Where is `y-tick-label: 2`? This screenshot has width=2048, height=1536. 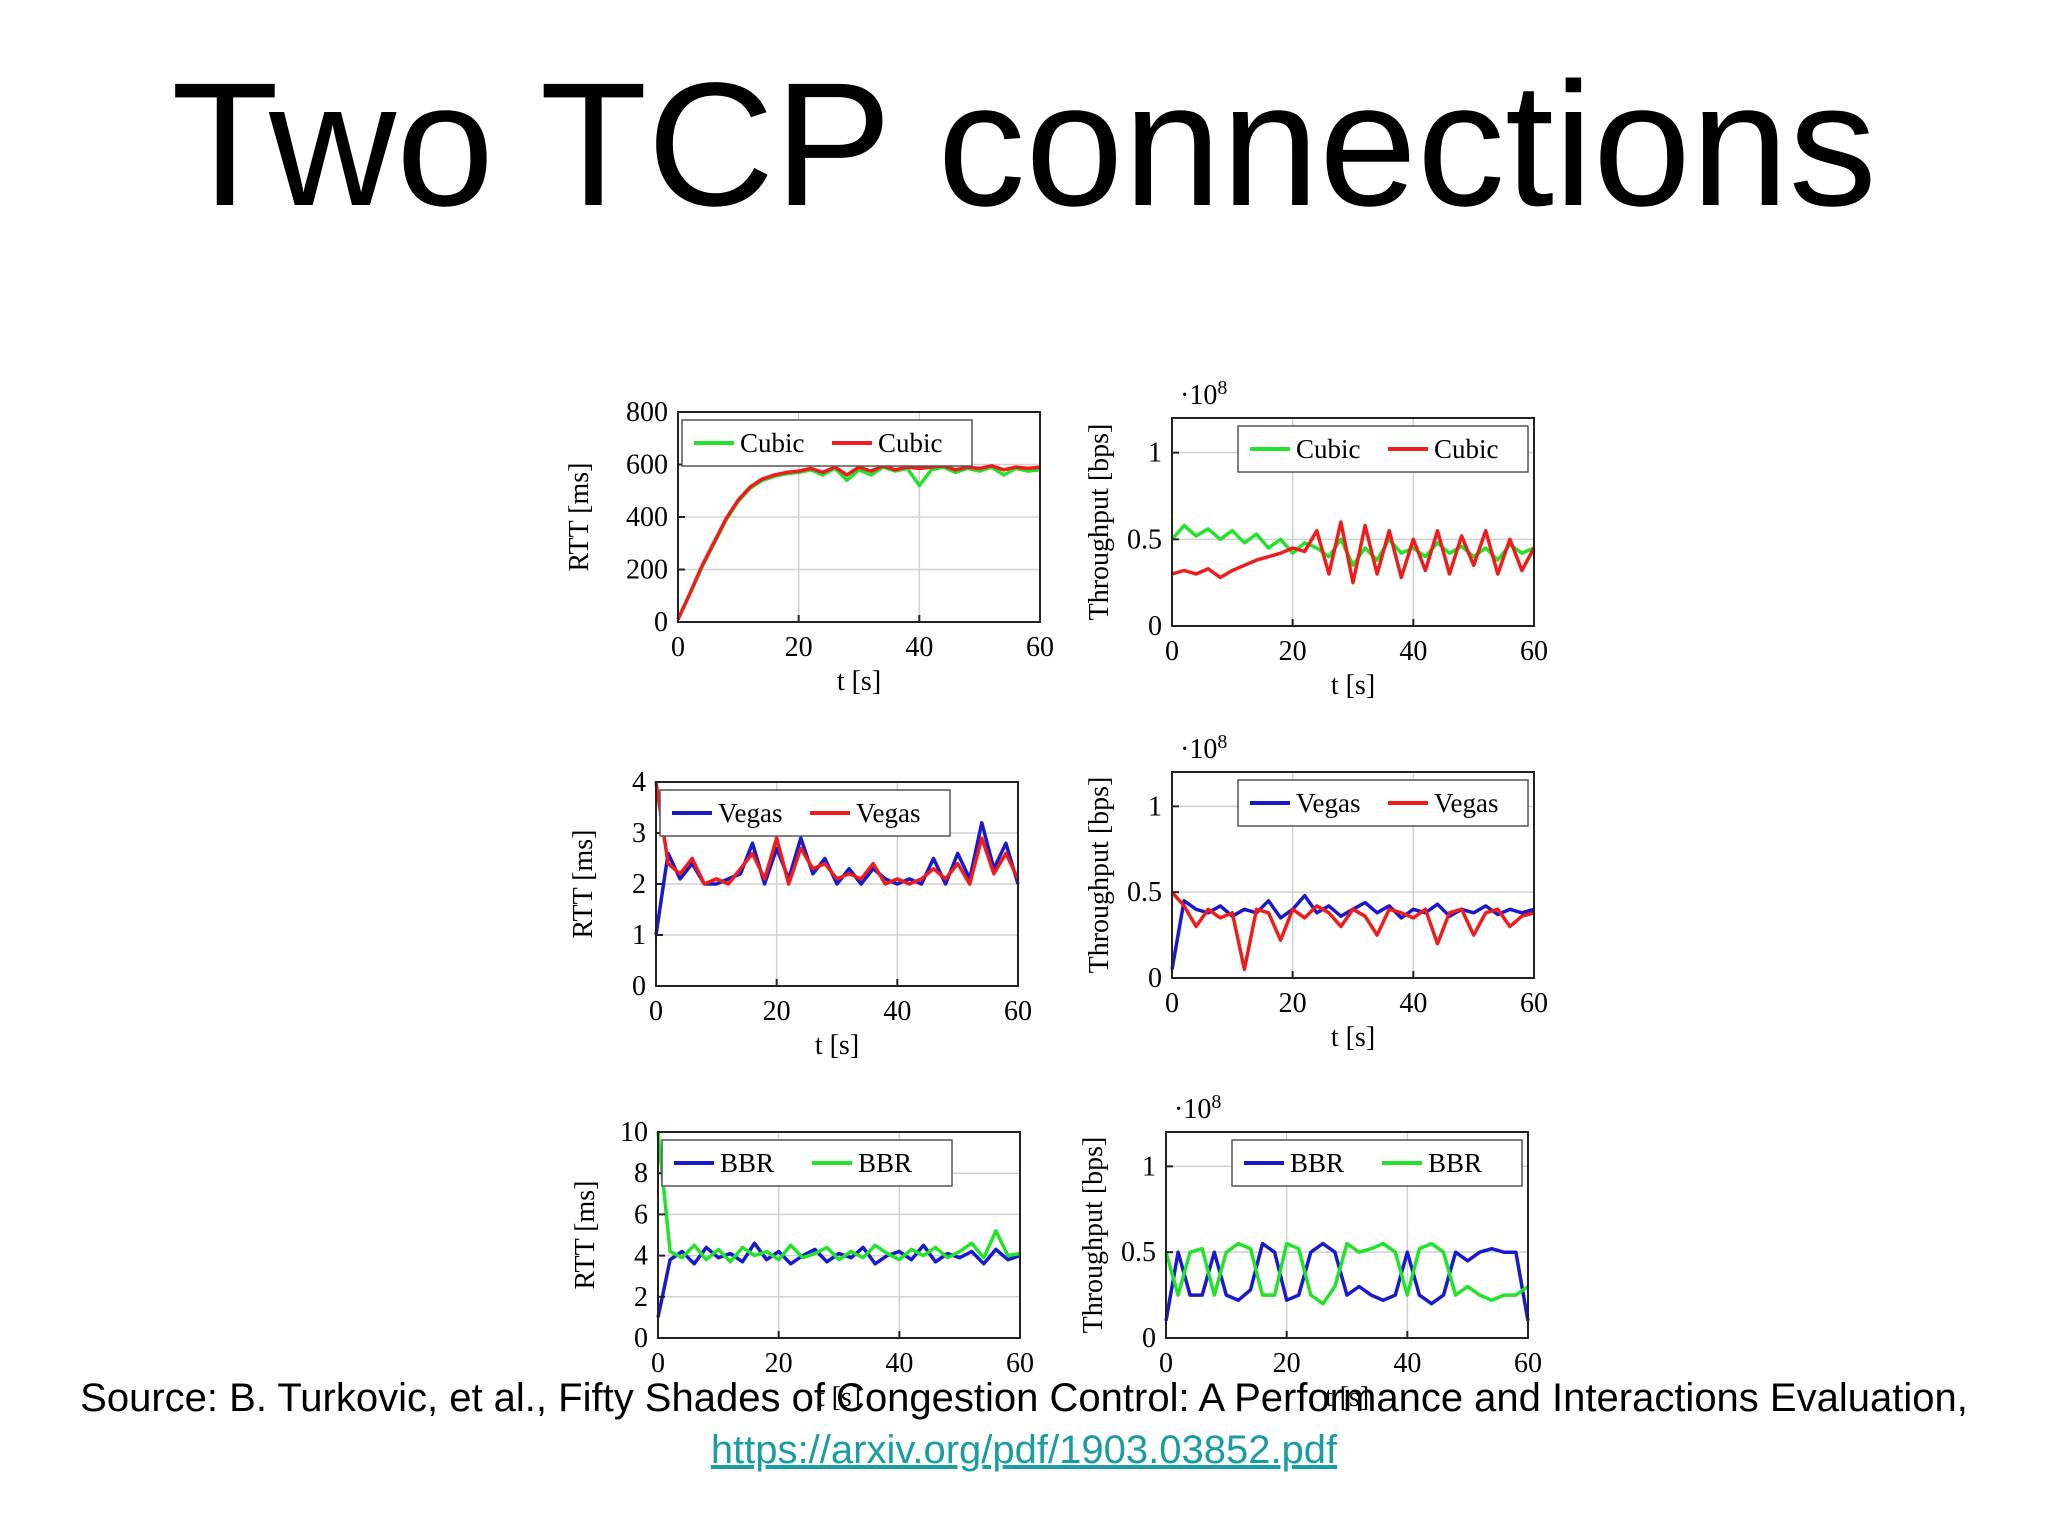
y-tick-label: 2 is located at coordinates (639, 884).